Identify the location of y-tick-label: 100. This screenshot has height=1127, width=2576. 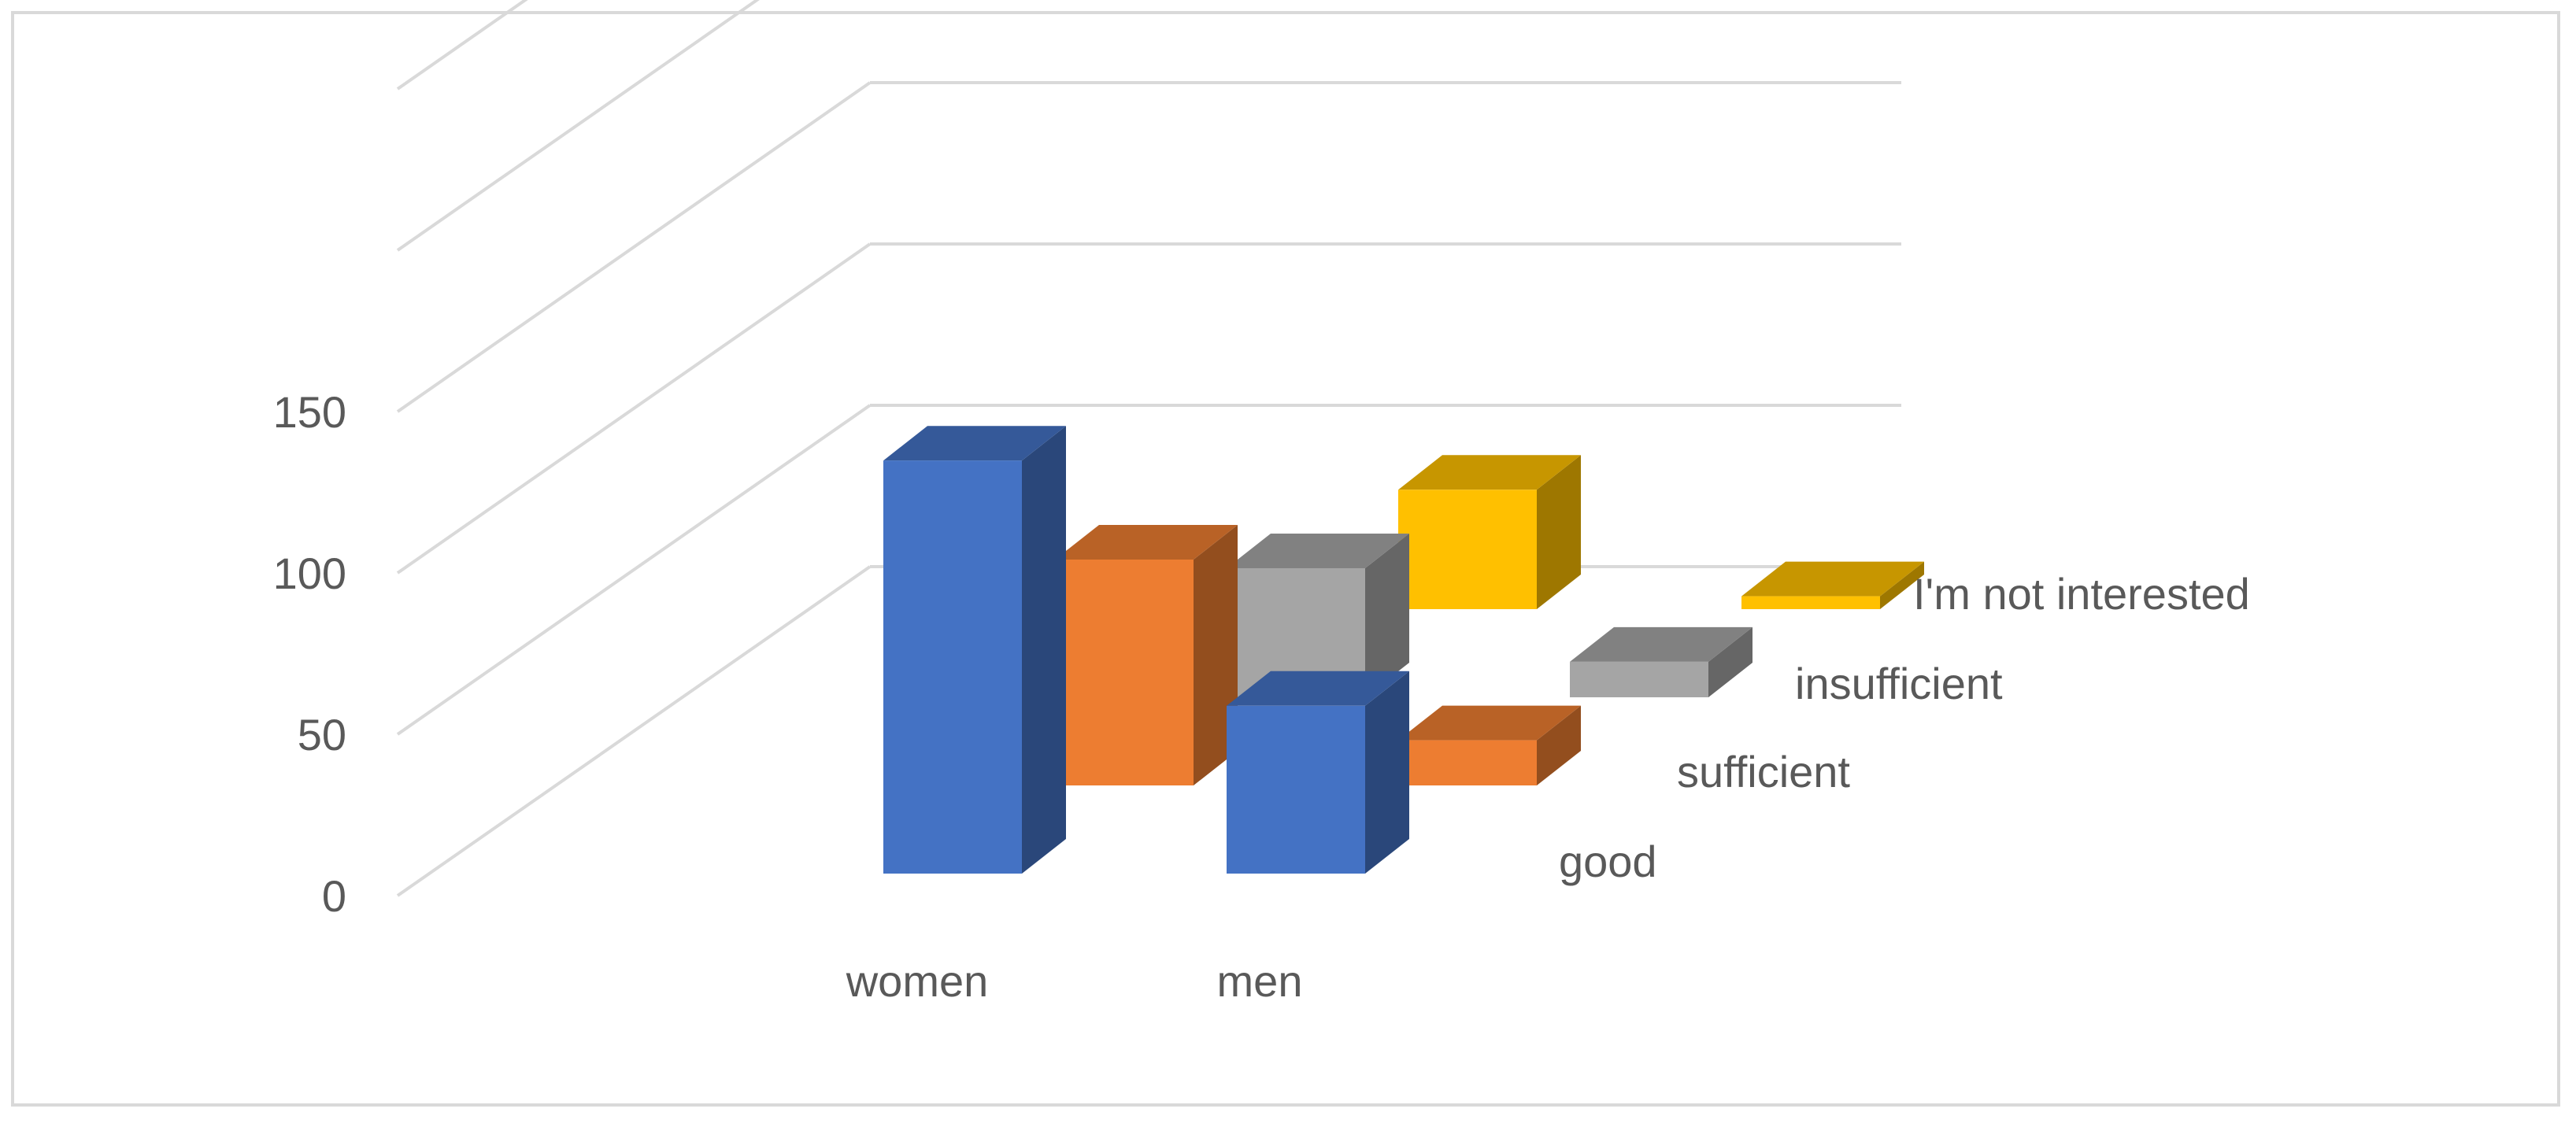
(309, 573).